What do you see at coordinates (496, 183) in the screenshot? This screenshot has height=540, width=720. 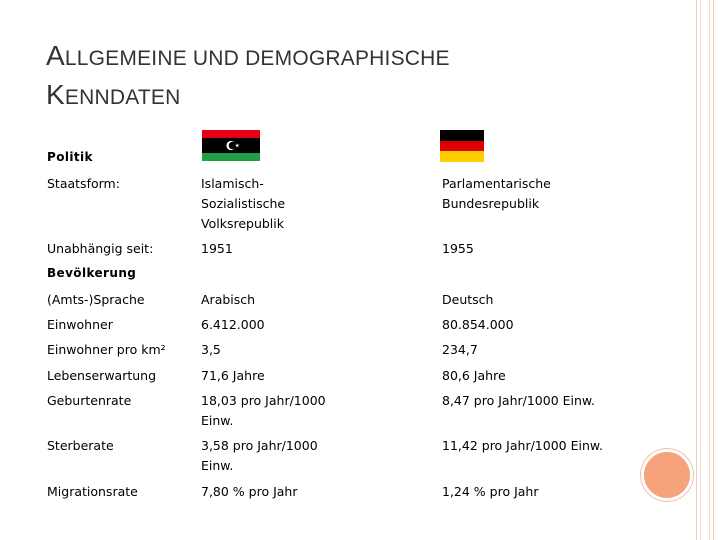 I see `germany-staatsform-line: Parlamentarische` at bounding box center [496, 183].